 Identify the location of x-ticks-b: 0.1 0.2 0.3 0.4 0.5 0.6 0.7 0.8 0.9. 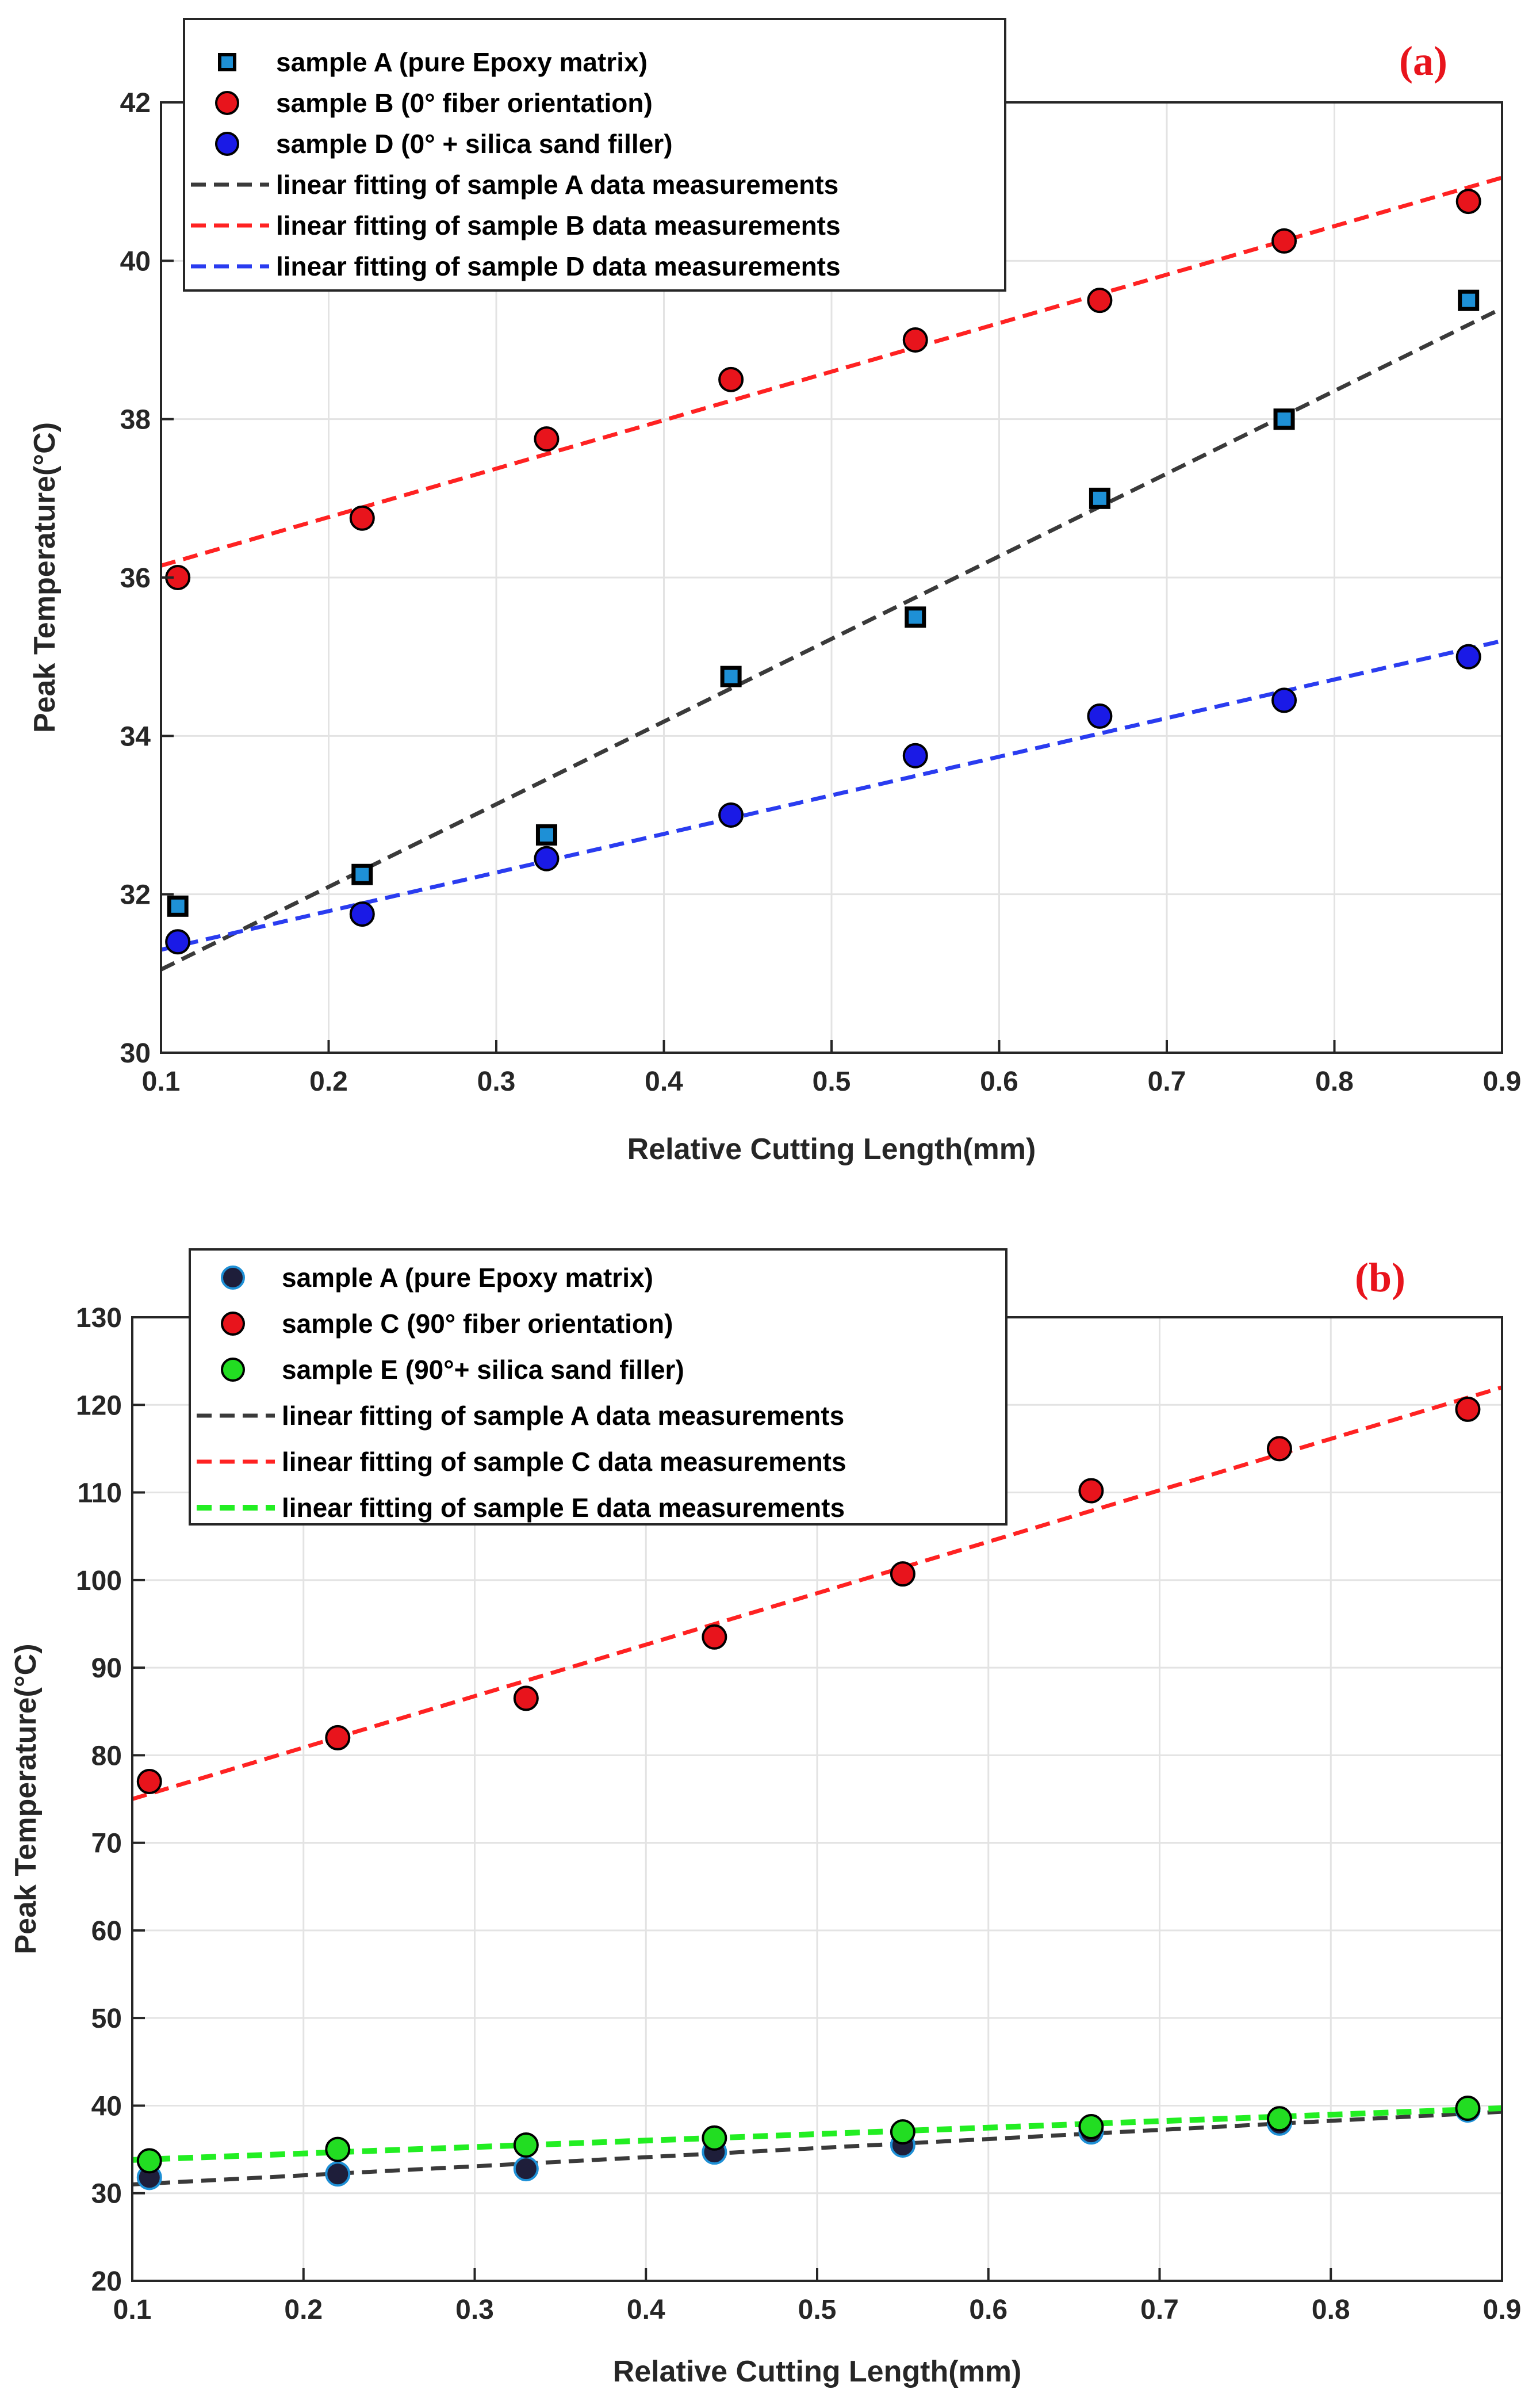
(818, 2297).